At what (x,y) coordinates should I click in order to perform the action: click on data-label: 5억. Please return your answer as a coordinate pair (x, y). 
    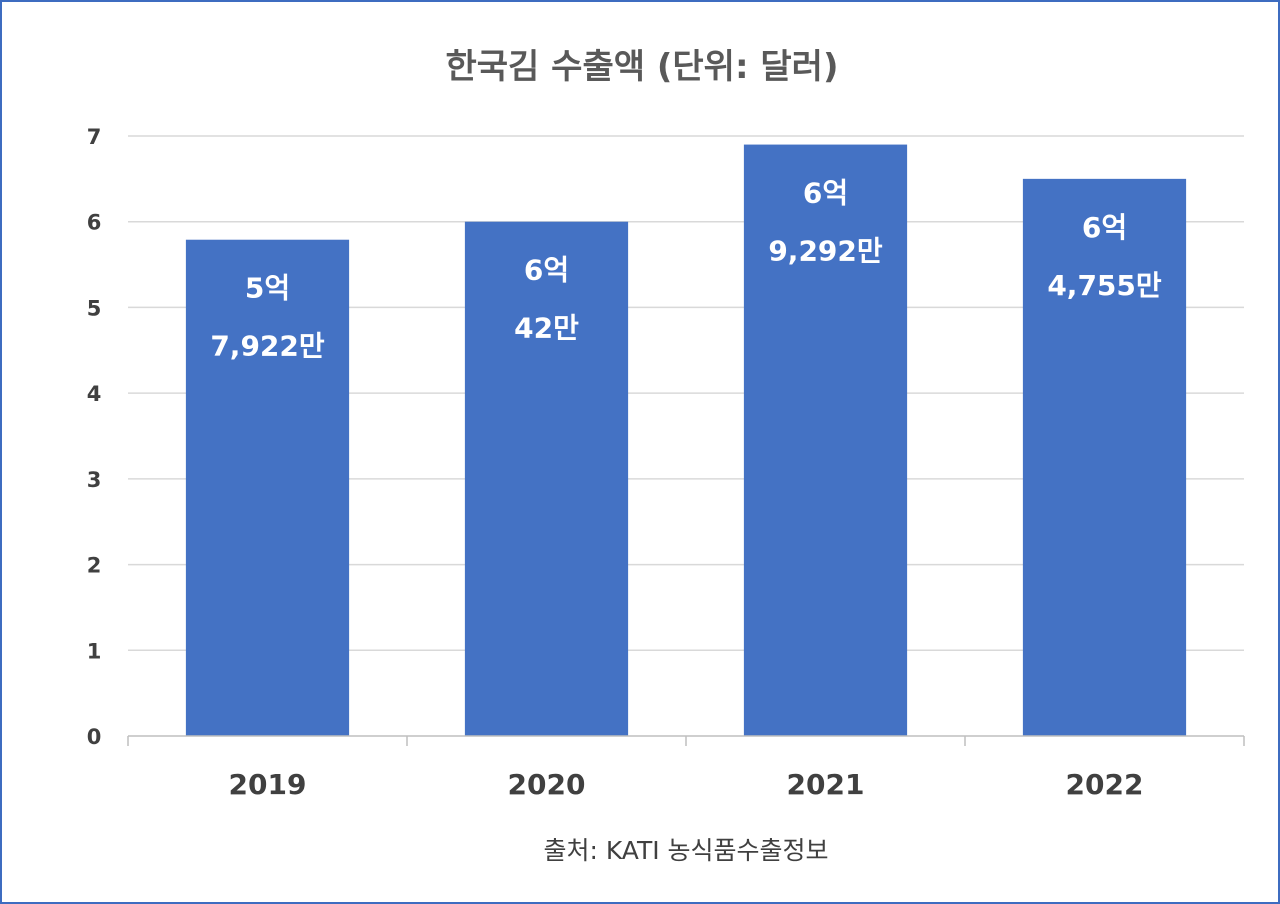
    Looking at the image, I should click on (267, 288).